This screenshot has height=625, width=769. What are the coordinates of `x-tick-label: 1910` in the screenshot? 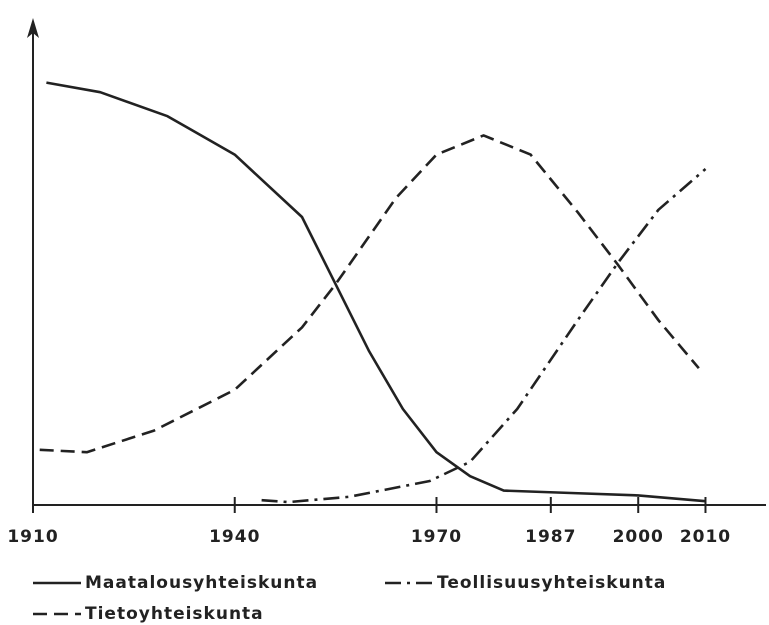 It's located at (32, 537).